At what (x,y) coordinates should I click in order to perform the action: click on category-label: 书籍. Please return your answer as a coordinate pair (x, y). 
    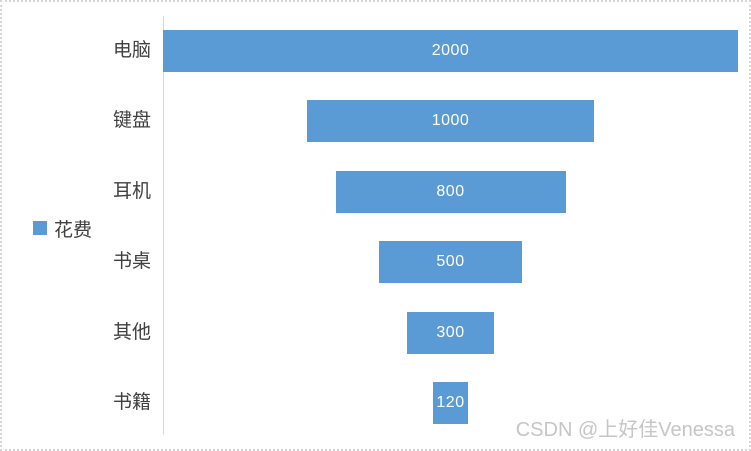
    Looking at the image, I should click on (131, 402).